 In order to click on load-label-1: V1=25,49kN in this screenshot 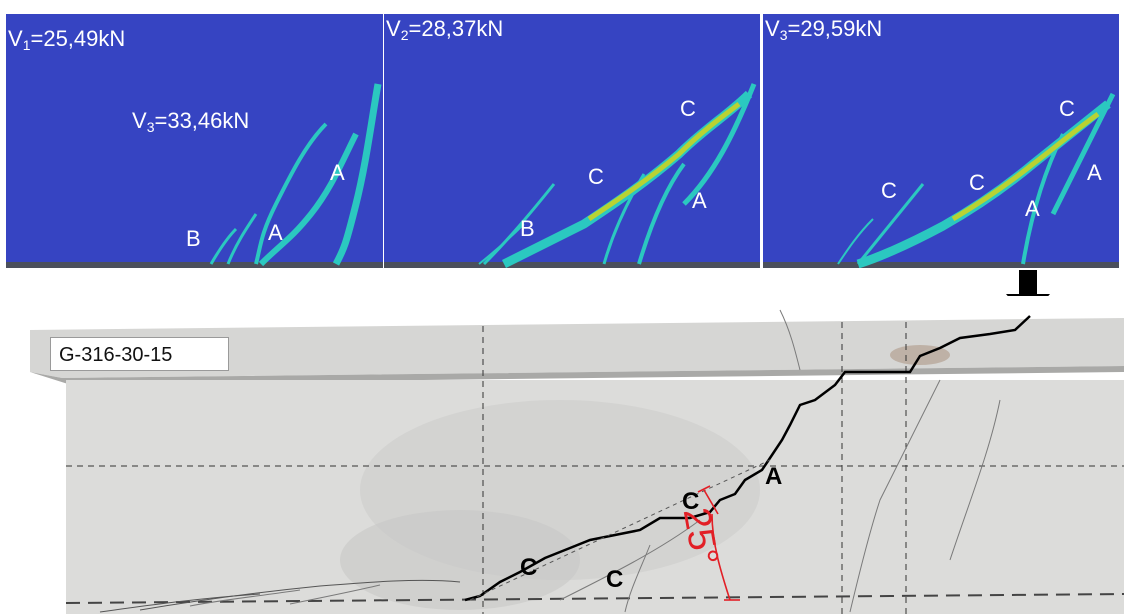, I will do `click(67, 40)`.